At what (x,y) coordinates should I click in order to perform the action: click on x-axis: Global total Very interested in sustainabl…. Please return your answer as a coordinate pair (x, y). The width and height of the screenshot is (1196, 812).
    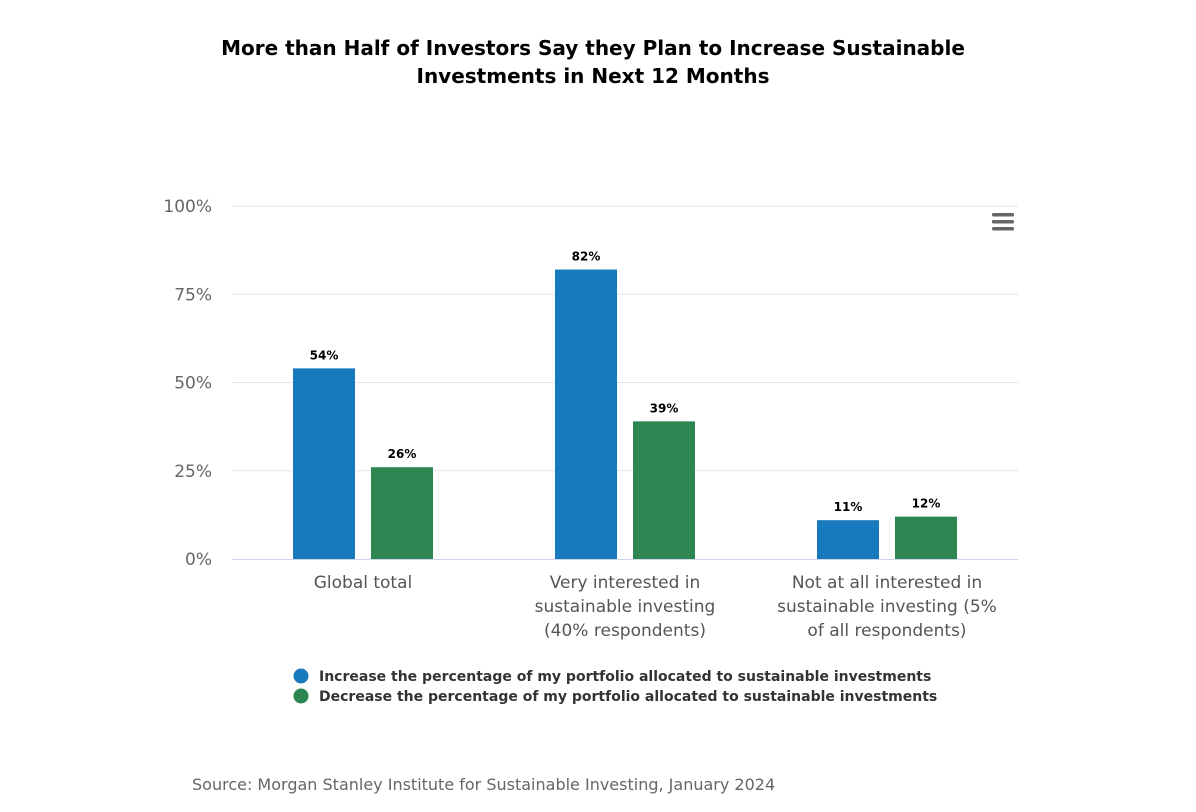
    Looking at the image, I should click on (655, 607).